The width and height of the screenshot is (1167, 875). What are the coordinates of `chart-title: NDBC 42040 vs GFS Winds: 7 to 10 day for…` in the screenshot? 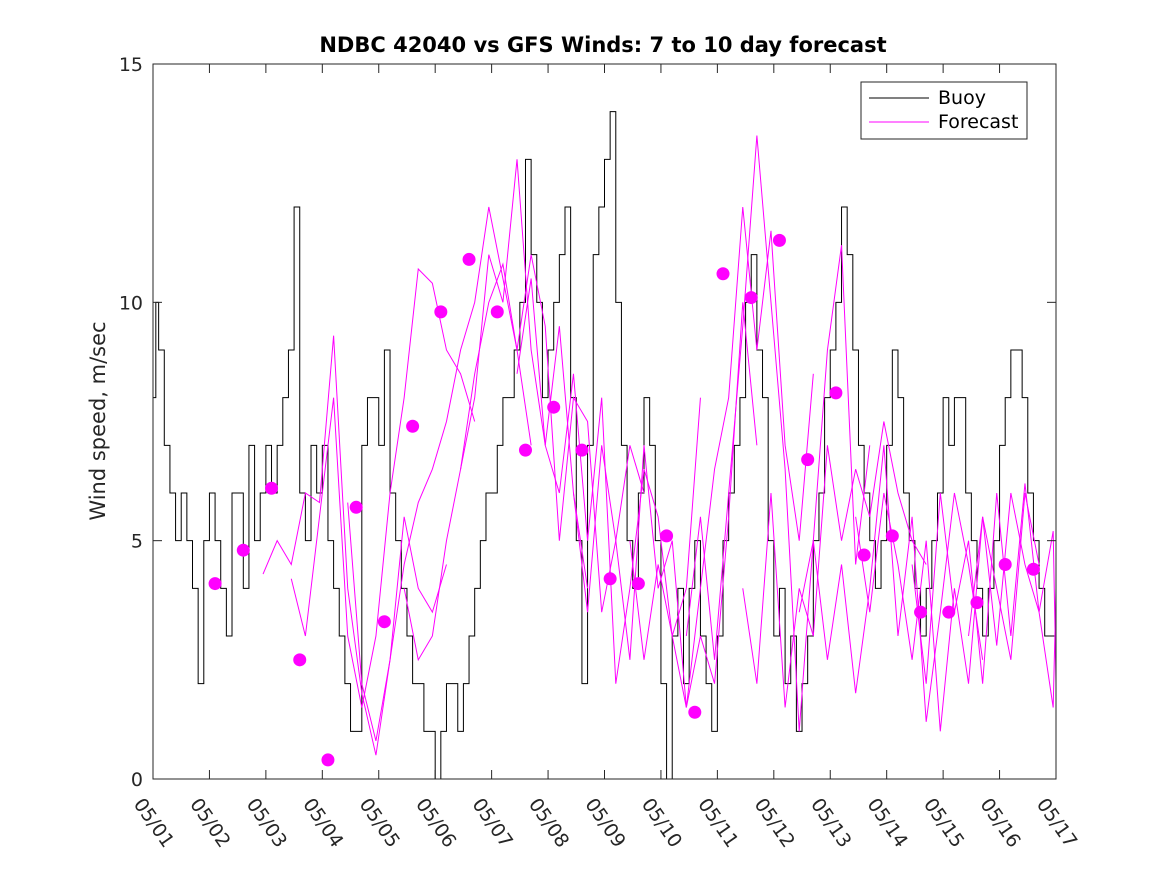 It's located at (602, 45).